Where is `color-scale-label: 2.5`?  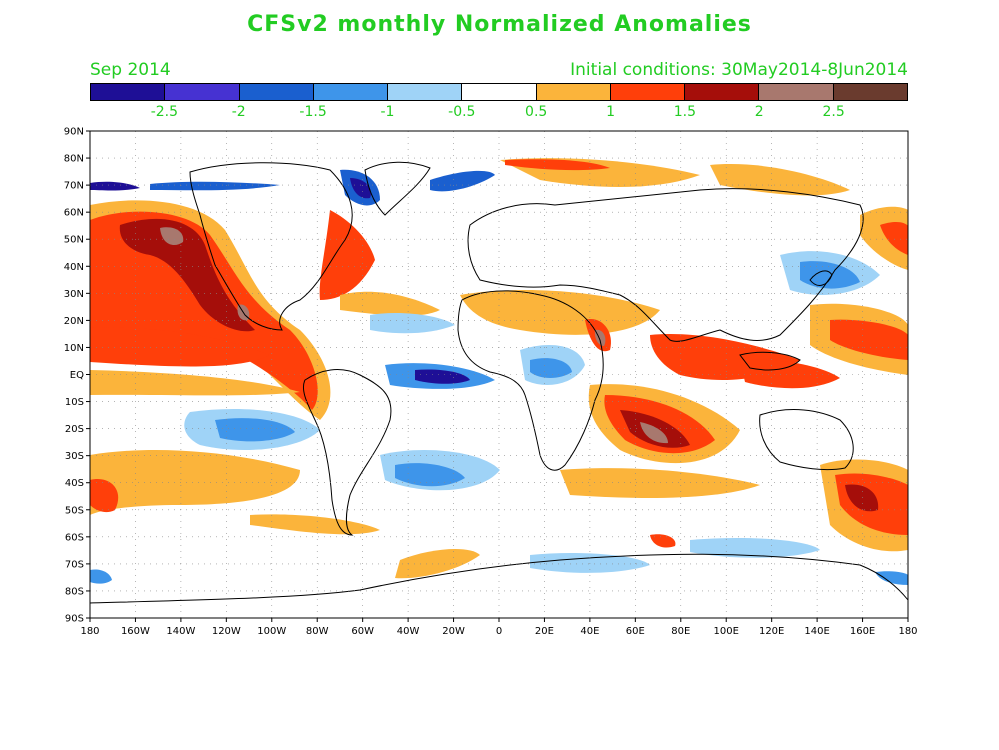
color-scale-label: 2.5 is located at coordinates (833, 112).